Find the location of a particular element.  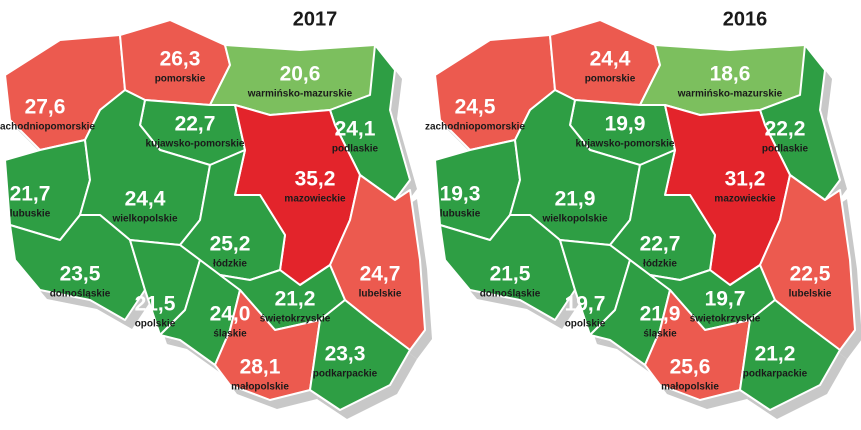

region-value: 27,6 is located at coordinates (45, 107).